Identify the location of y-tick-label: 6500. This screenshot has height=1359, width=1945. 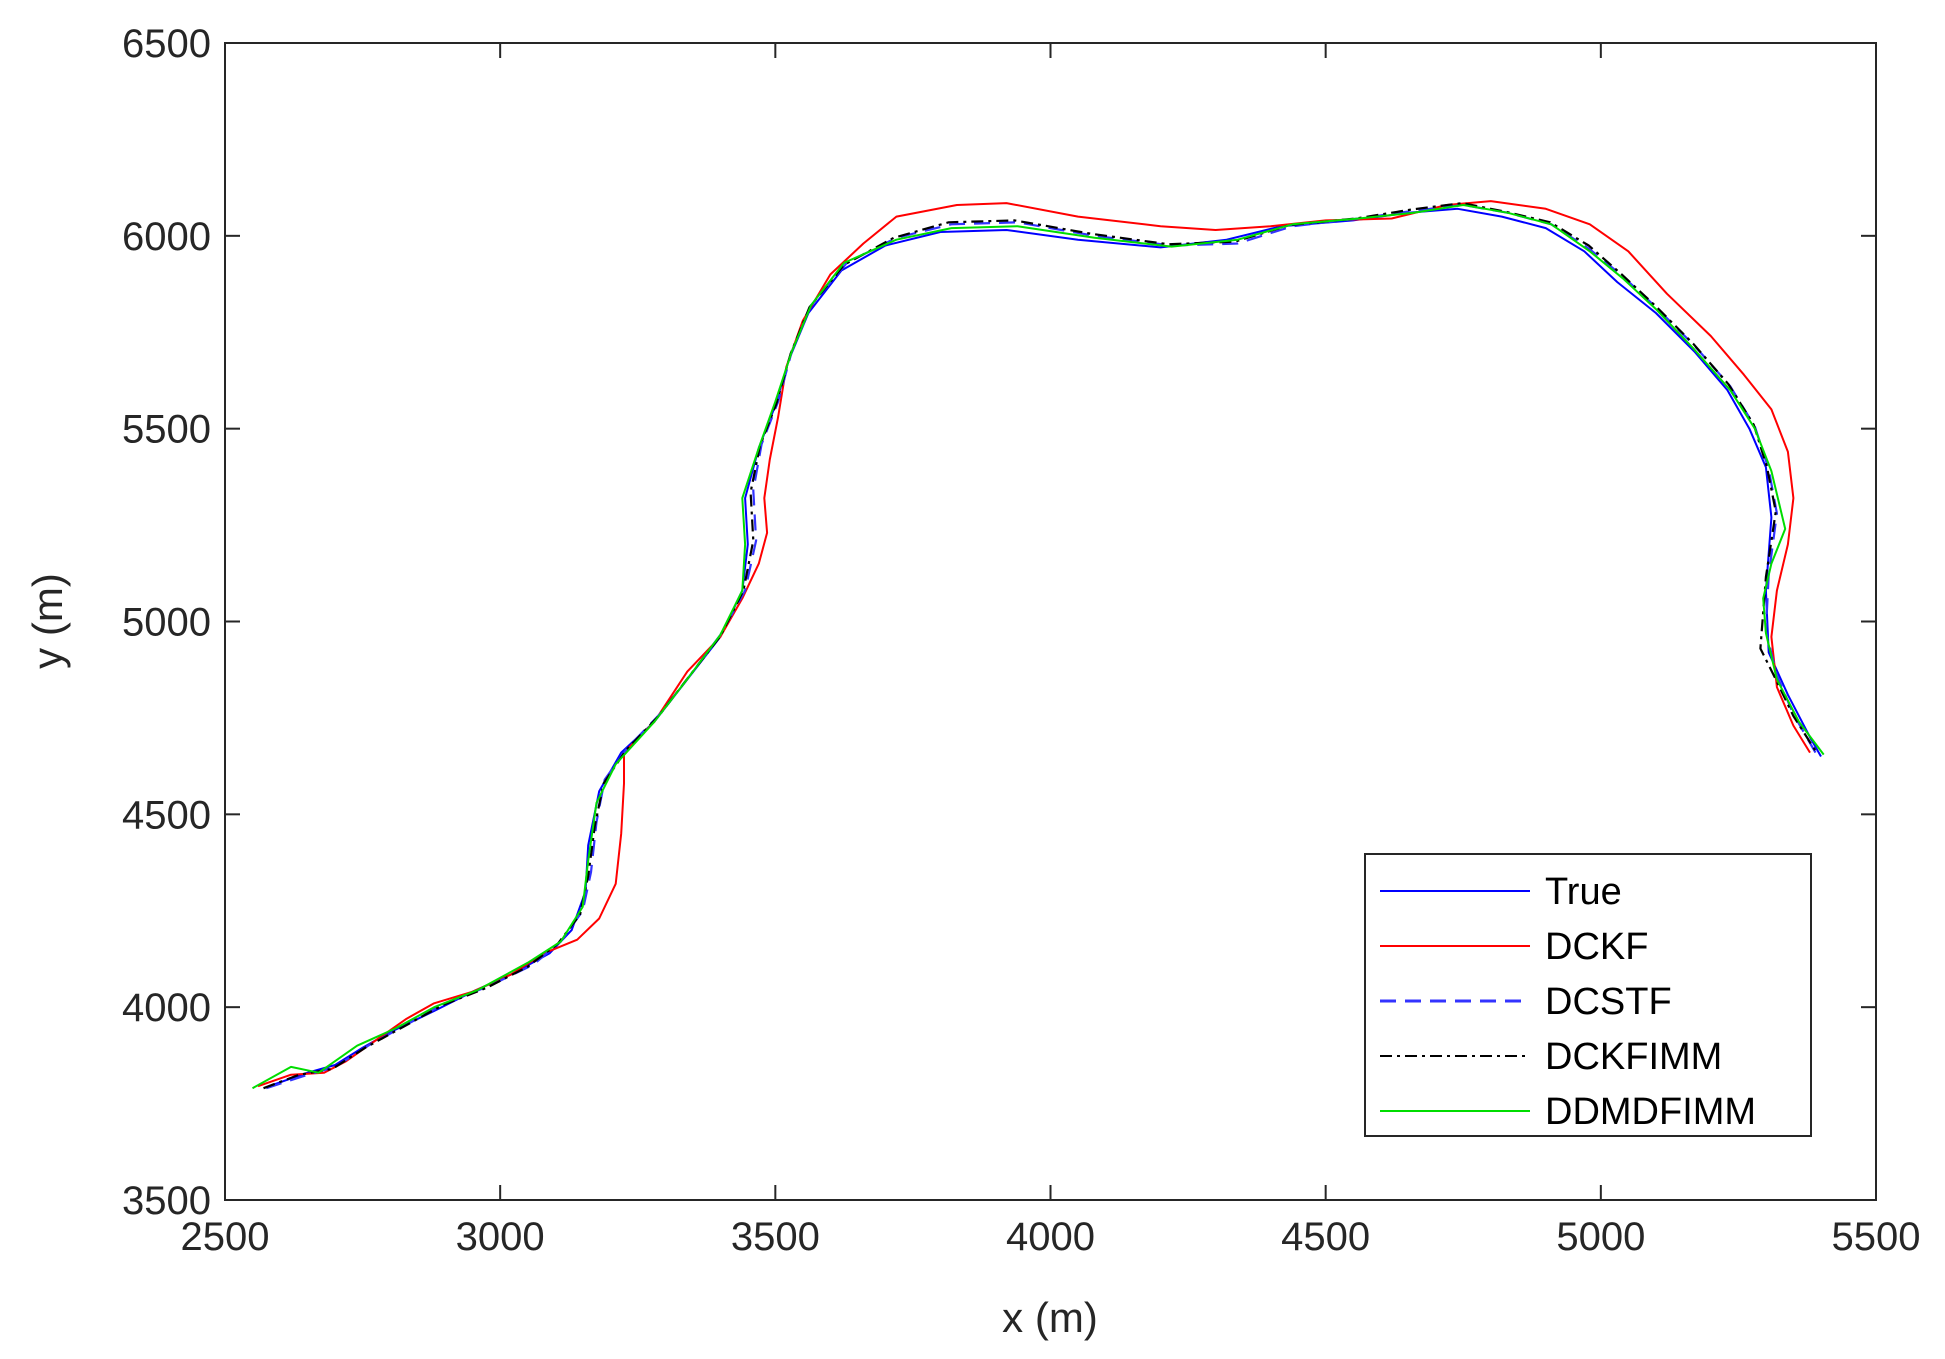
(166, 44).